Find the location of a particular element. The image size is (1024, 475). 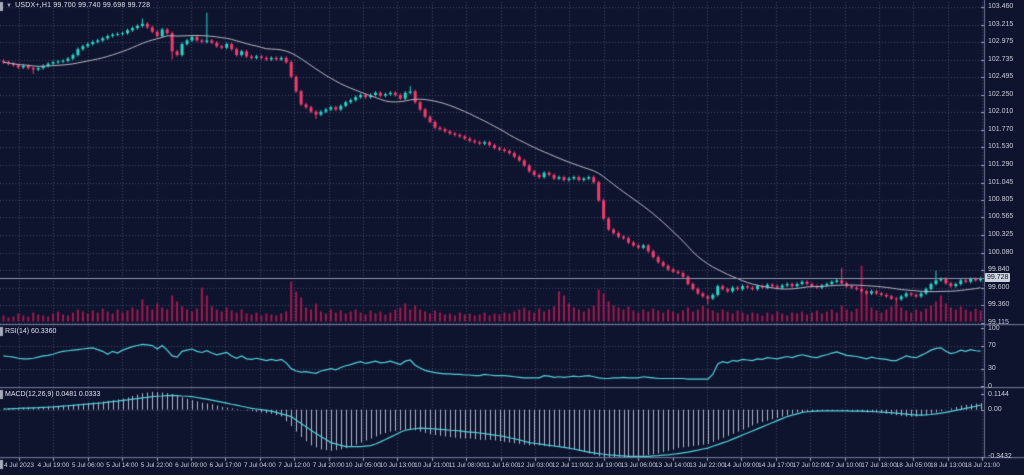

time-tick-label: 5 Jul 06:00 is located at coordinates (87, 465).